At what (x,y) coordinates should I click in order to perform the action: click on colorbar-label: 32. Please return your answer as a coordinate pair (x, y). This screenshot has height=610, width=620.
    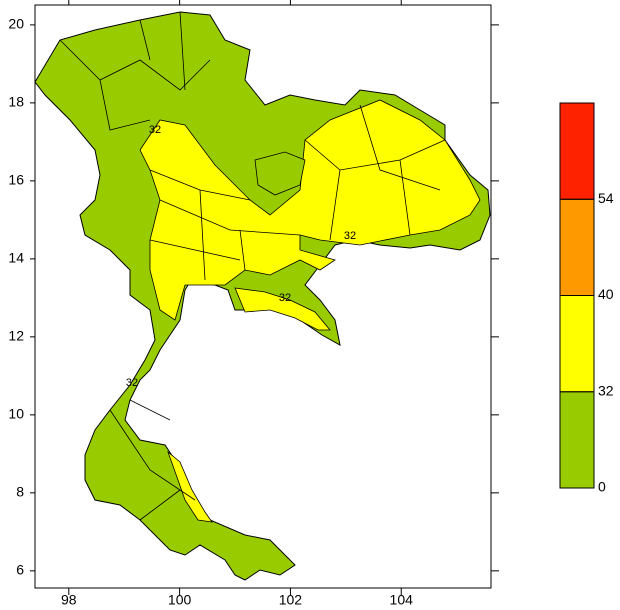
    Looking at the image, I should click on (606, 390).